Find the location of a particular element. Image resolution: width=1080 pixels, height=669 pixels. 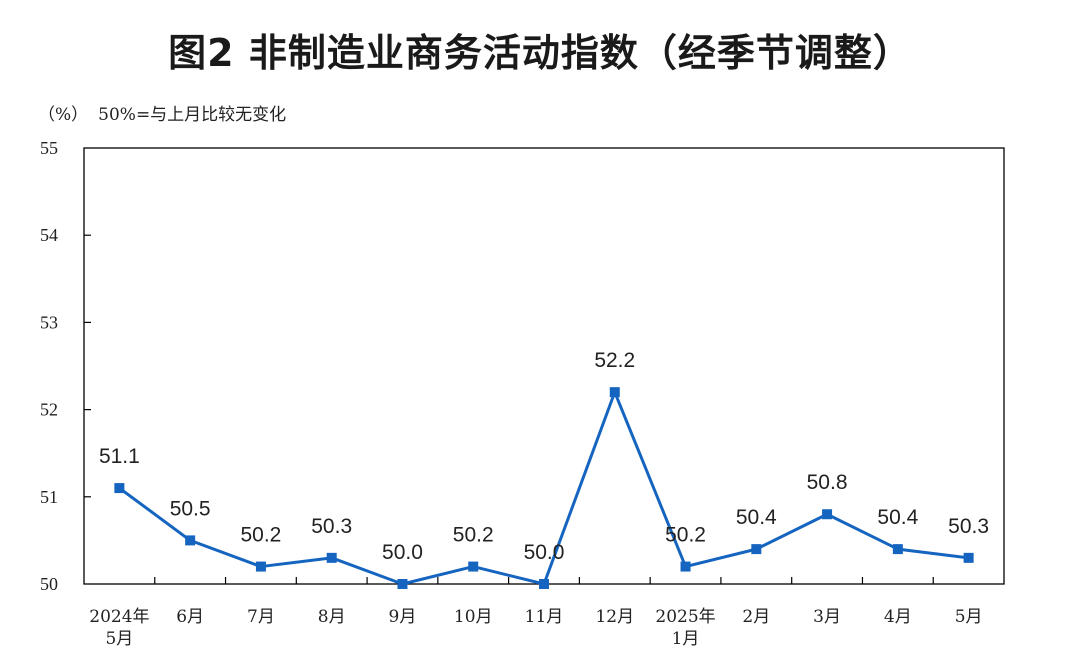

y-tick-label: 50 is located at coordinates (49, 584).